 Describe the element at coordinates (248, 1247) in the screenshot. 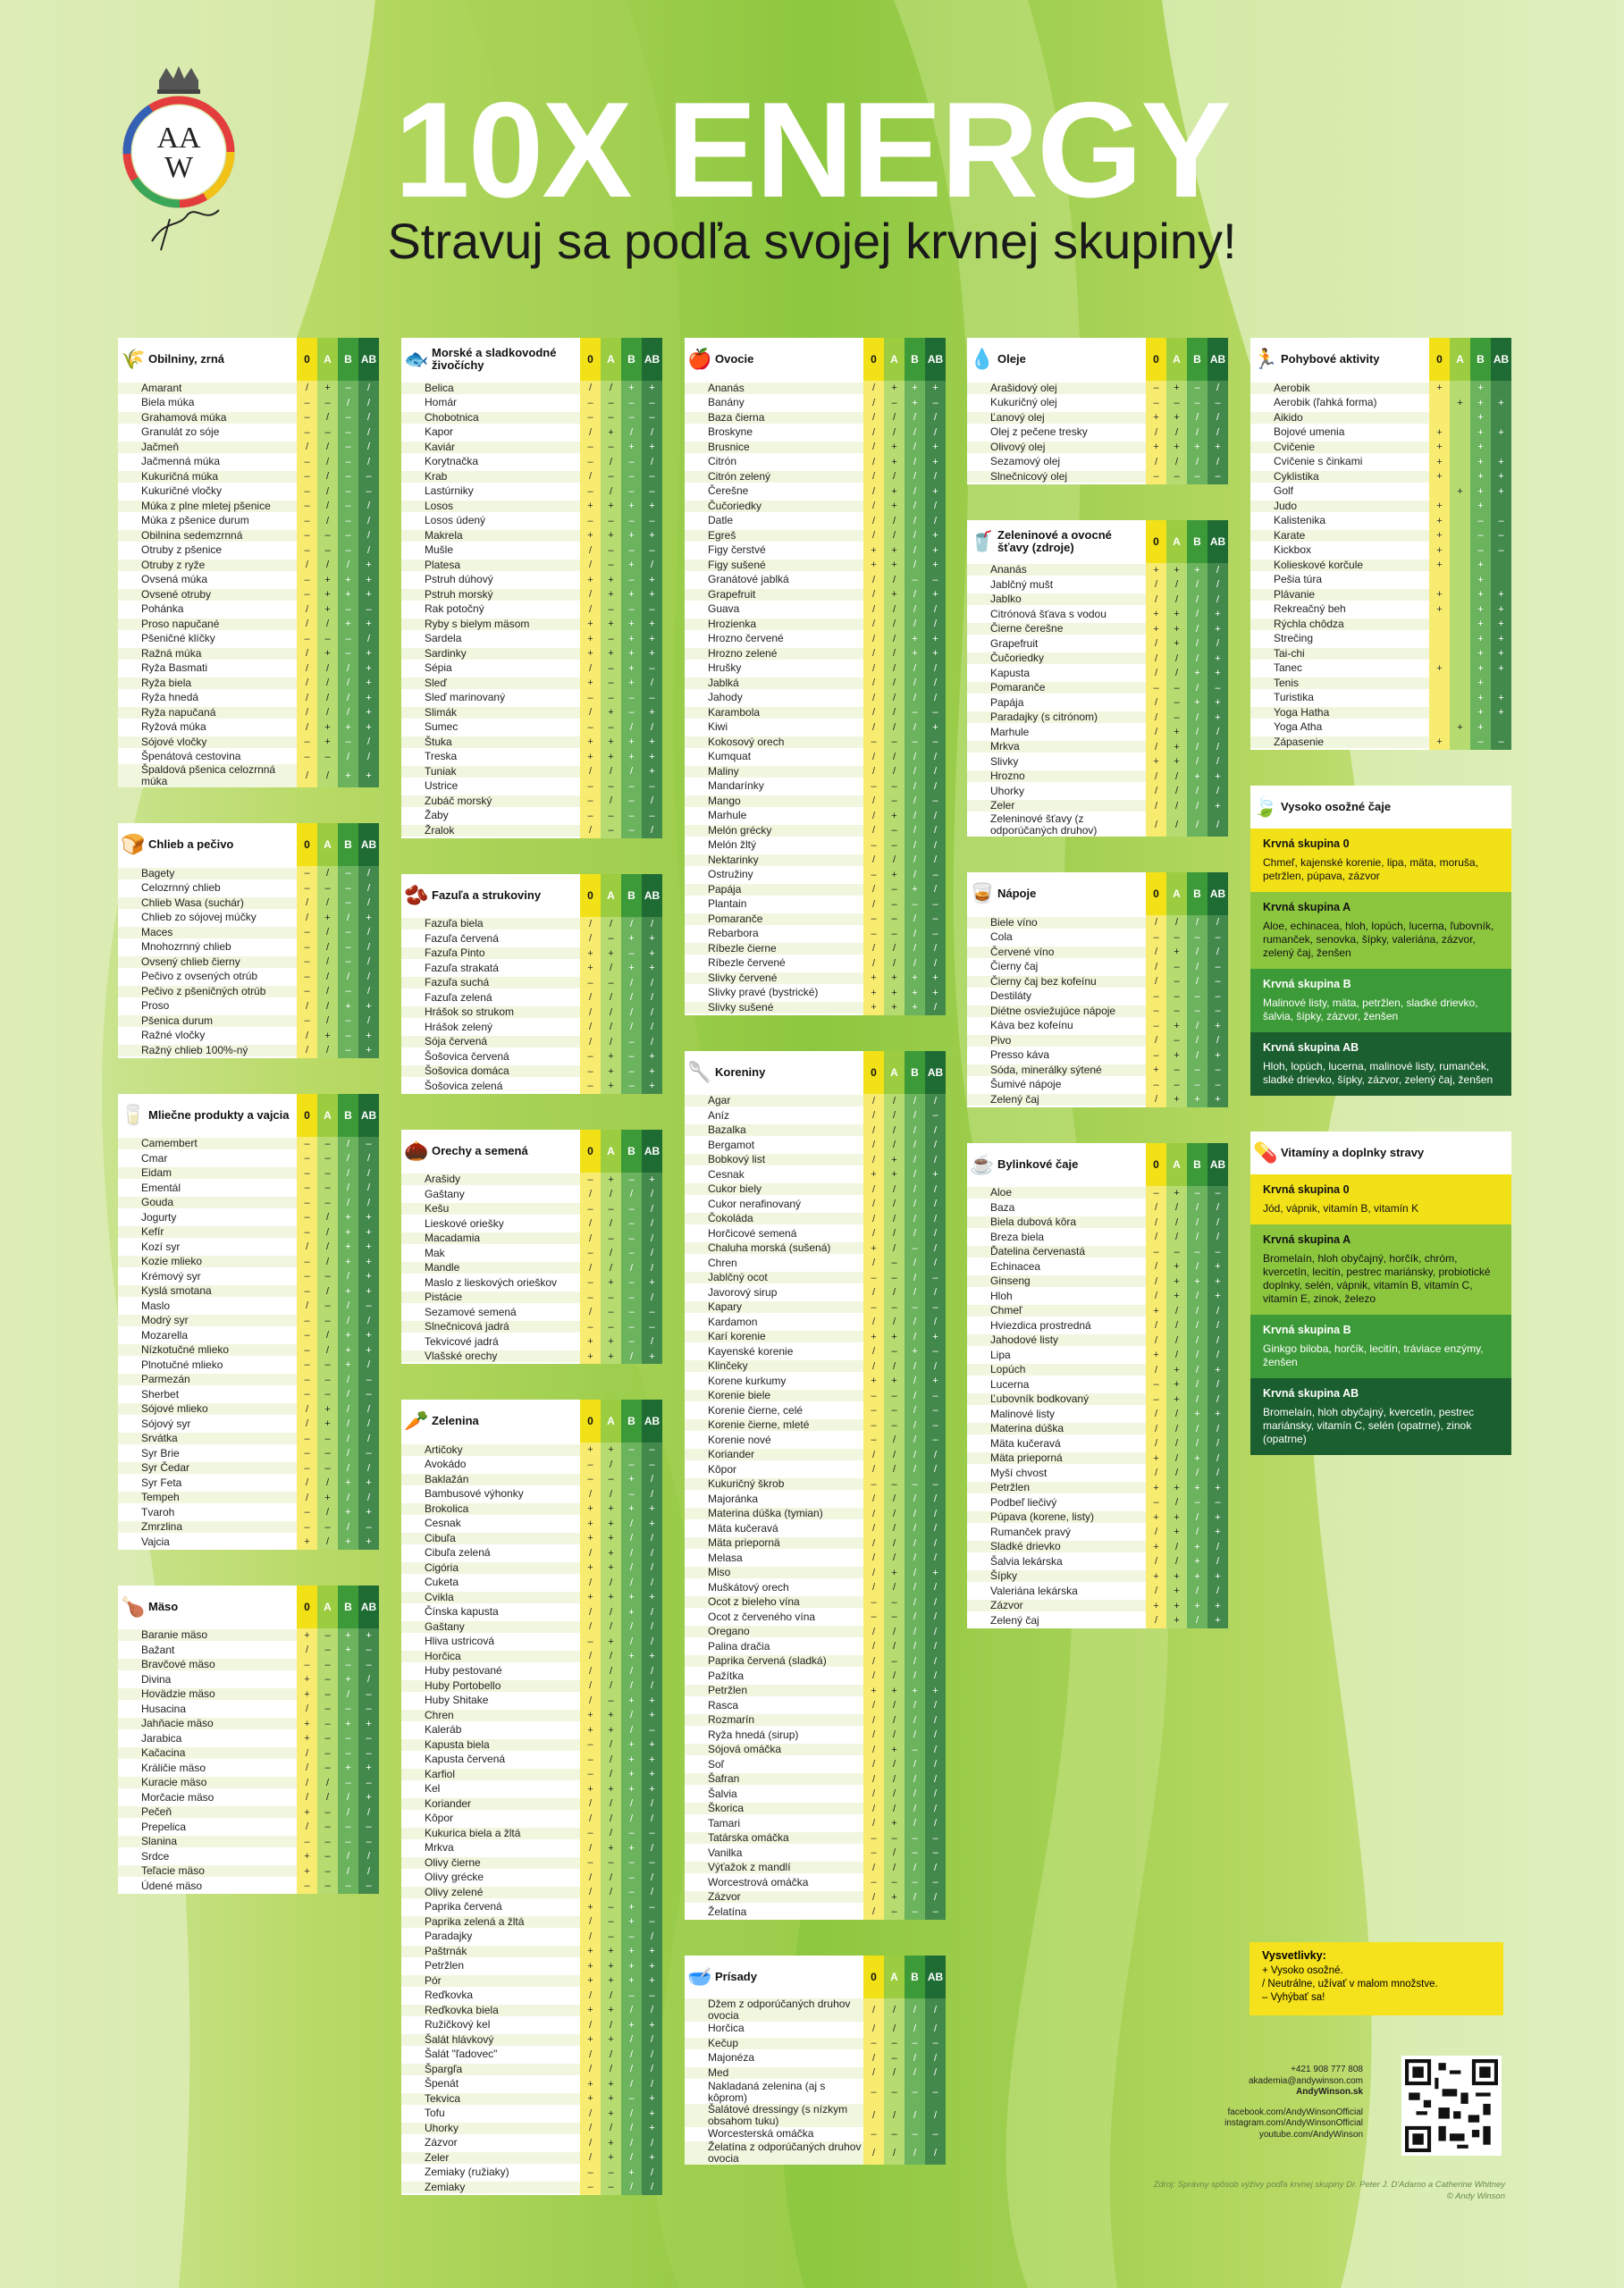

I see `table-row: Kozí syr / / + +` at that location.